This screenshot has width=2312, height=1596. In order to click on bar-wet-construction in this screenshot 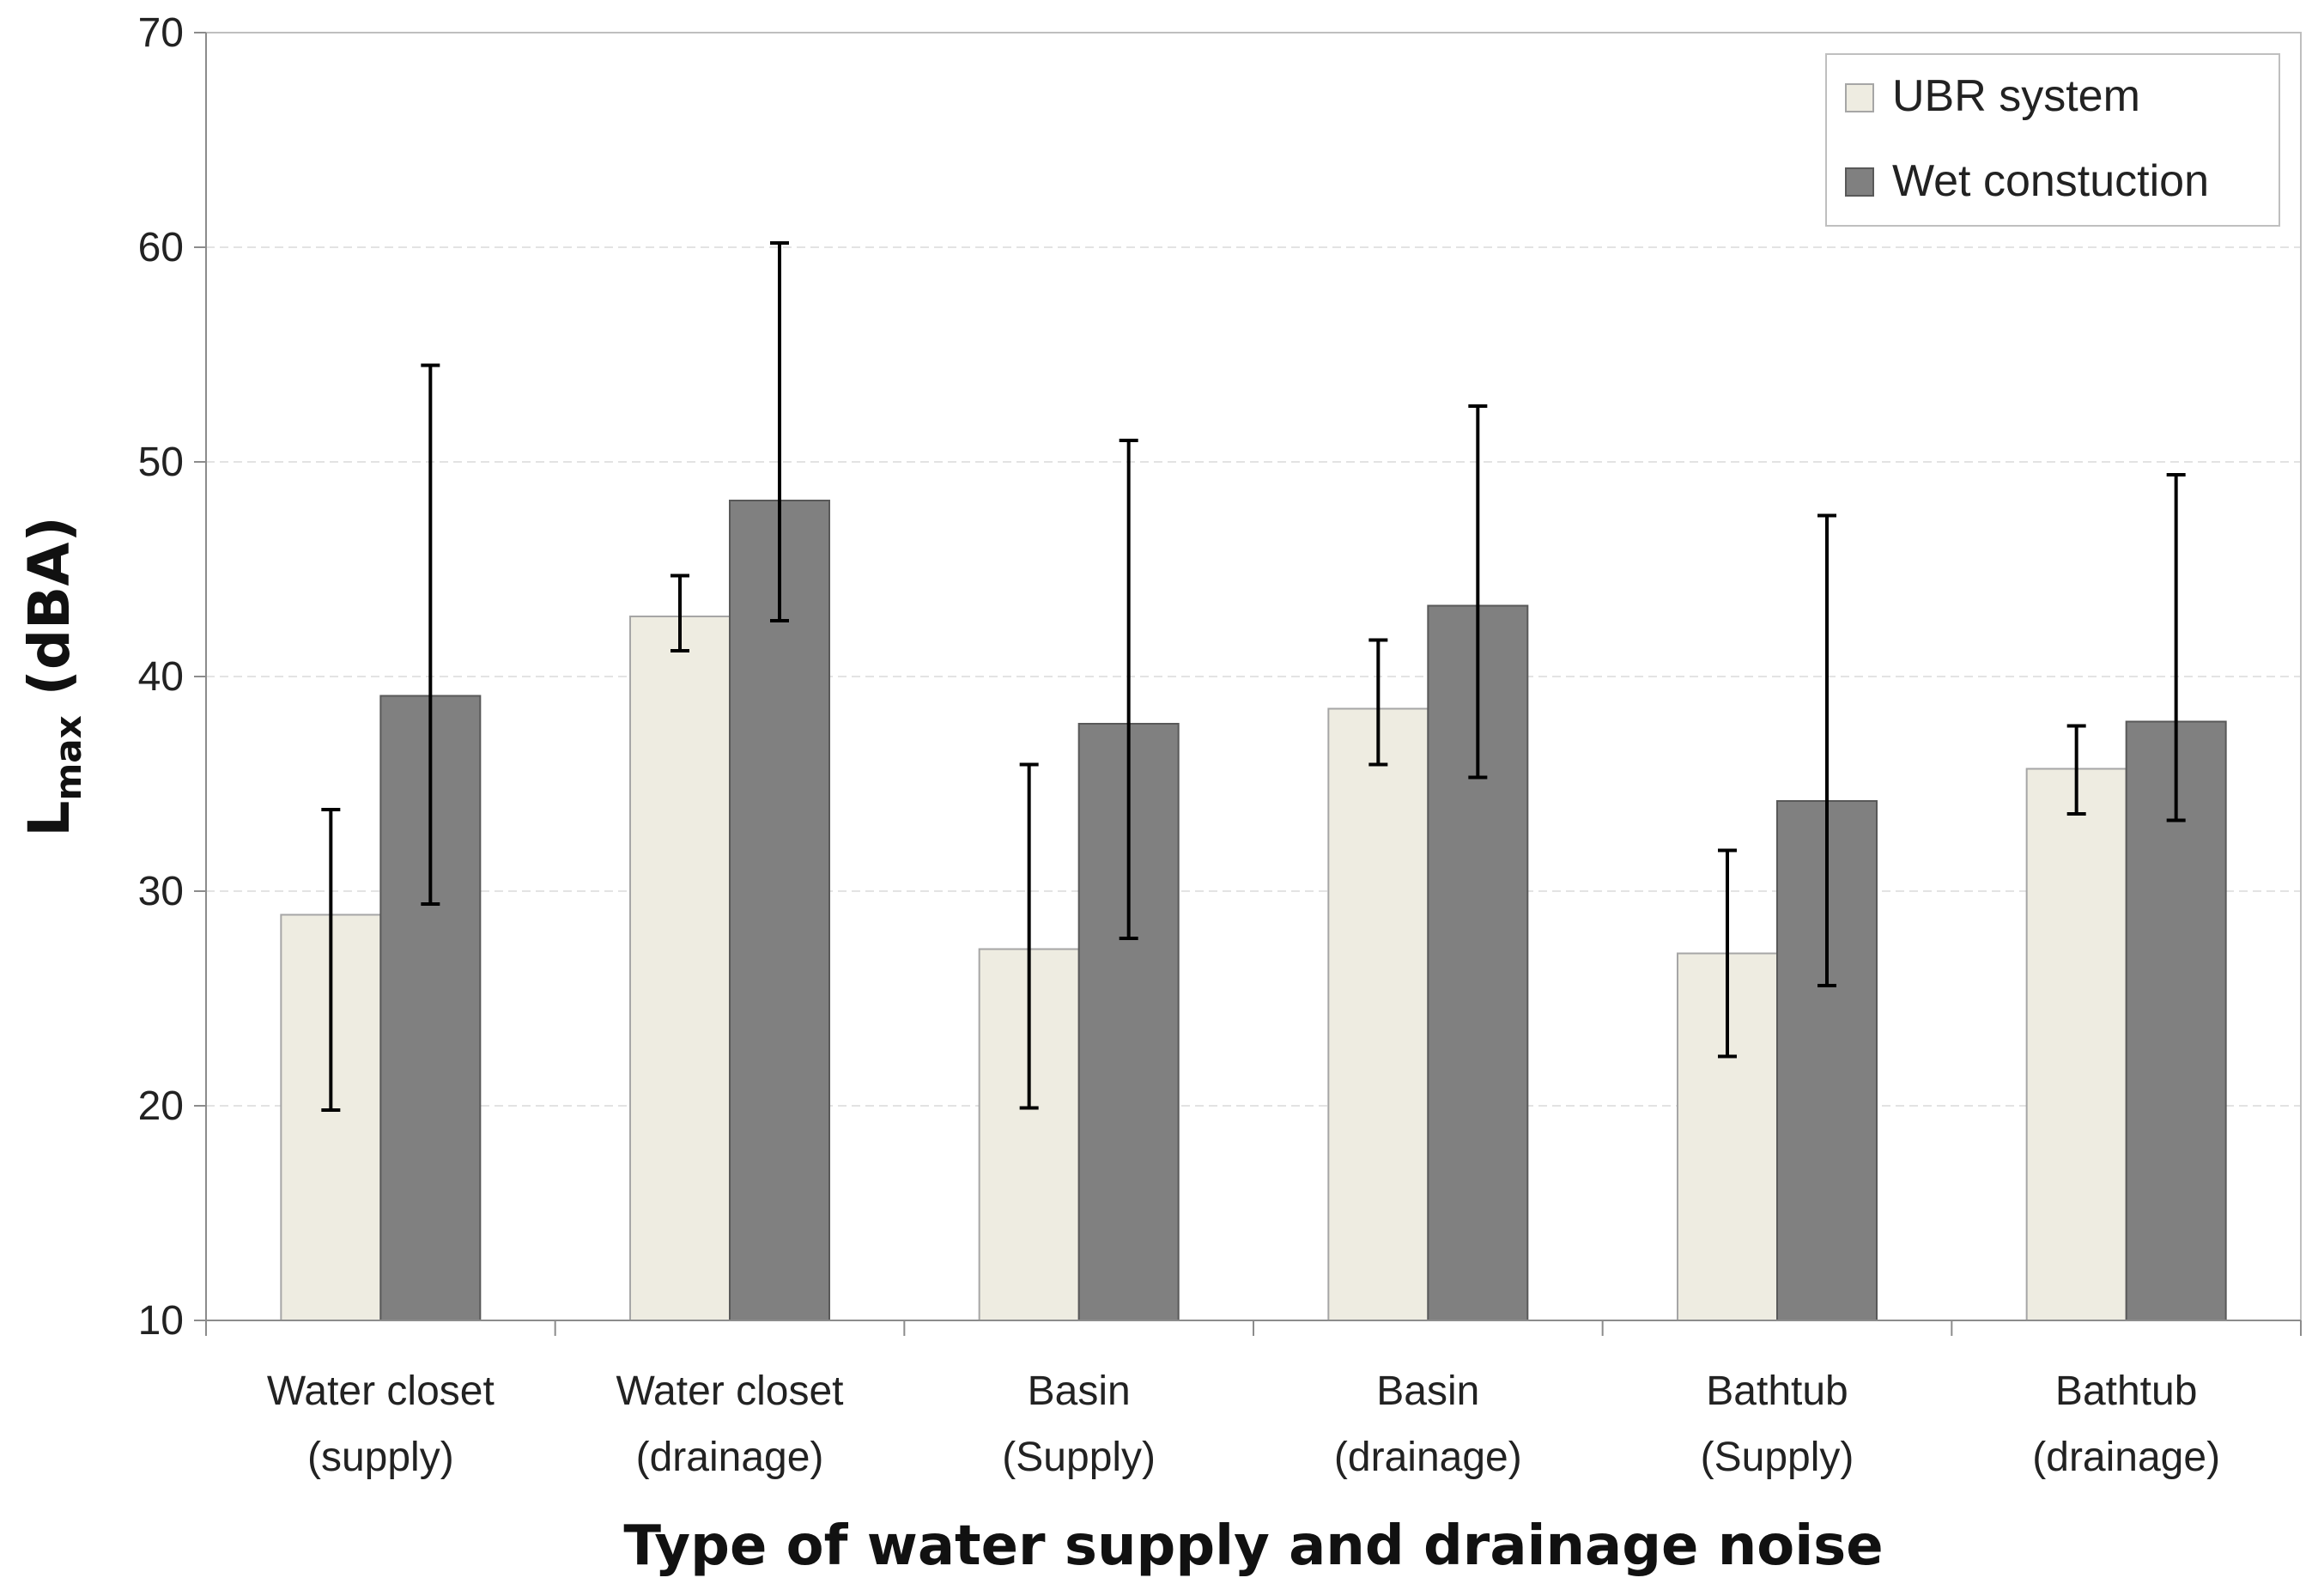, I will do `click(780, 910)`.